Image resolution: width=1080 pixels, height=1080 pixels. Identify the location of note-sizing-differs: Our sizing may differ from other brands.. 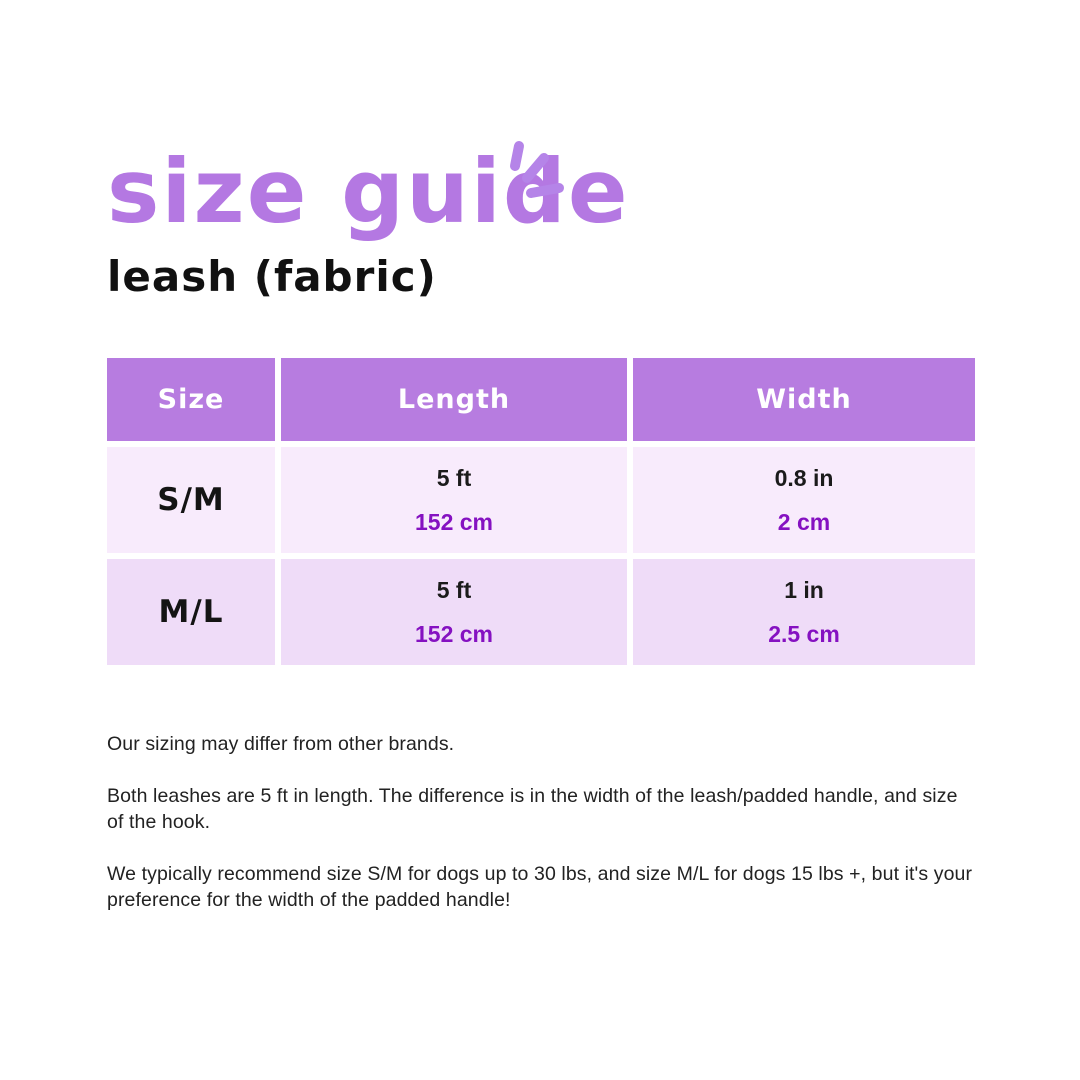
(281, 744).